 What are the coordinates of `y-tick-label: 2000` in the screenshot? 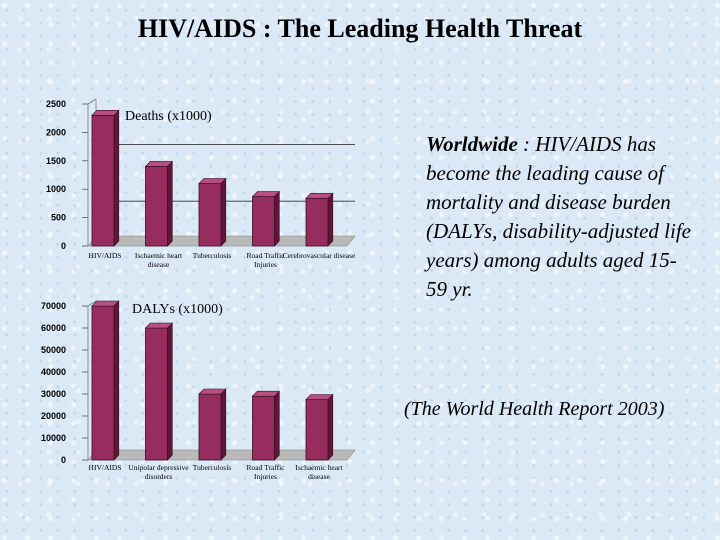 It's located at (56, 132).